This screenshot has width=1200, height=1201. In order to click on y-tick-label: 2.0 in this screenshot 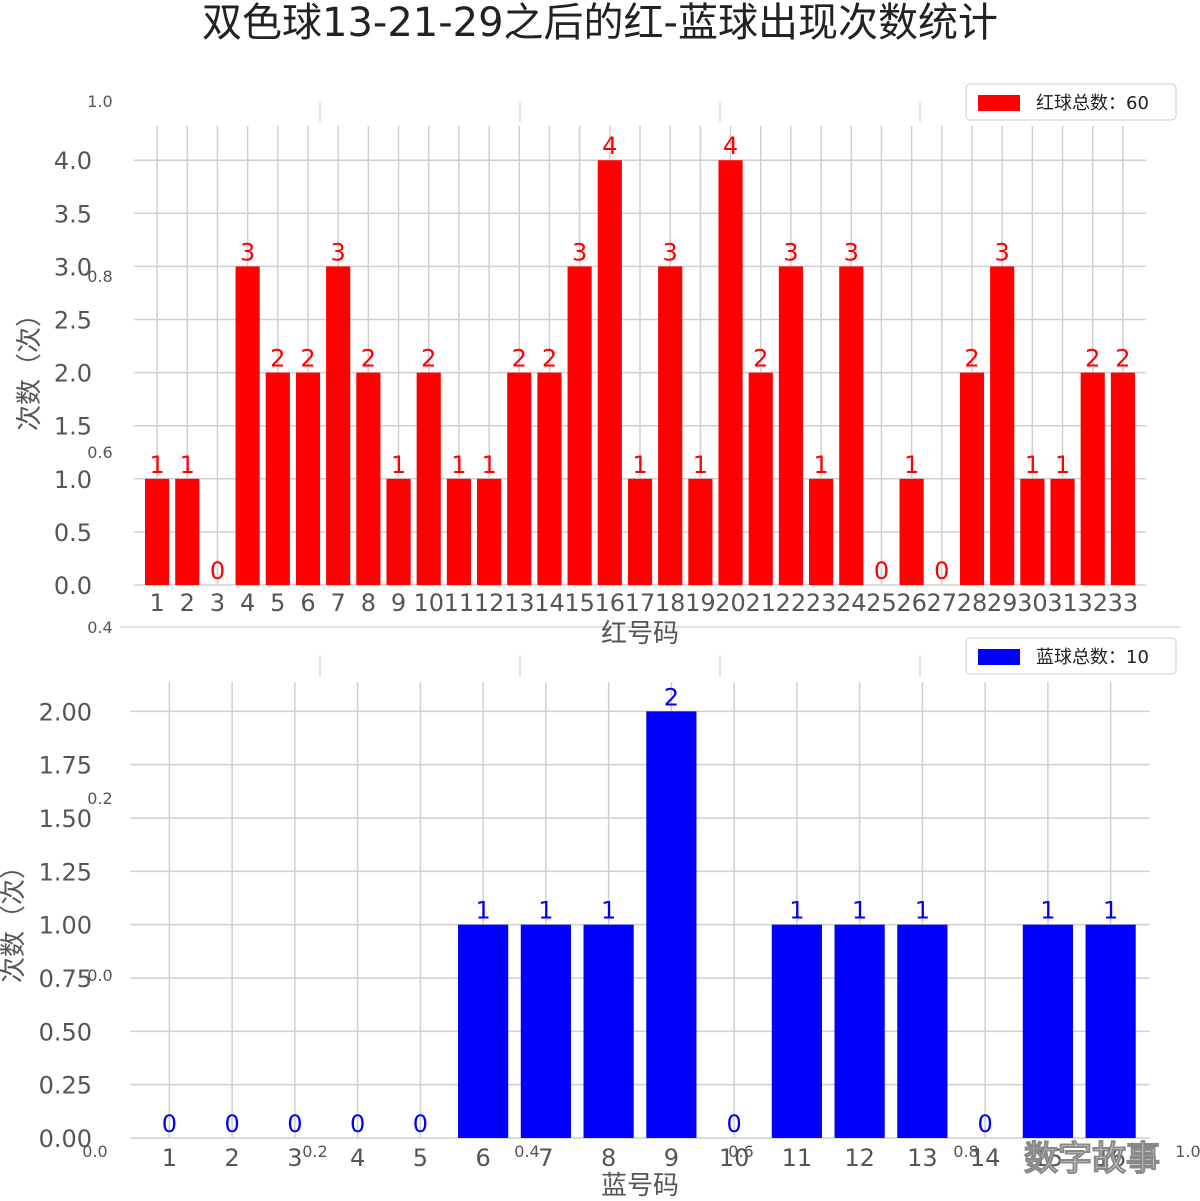, I will do `click(73, 374)`.